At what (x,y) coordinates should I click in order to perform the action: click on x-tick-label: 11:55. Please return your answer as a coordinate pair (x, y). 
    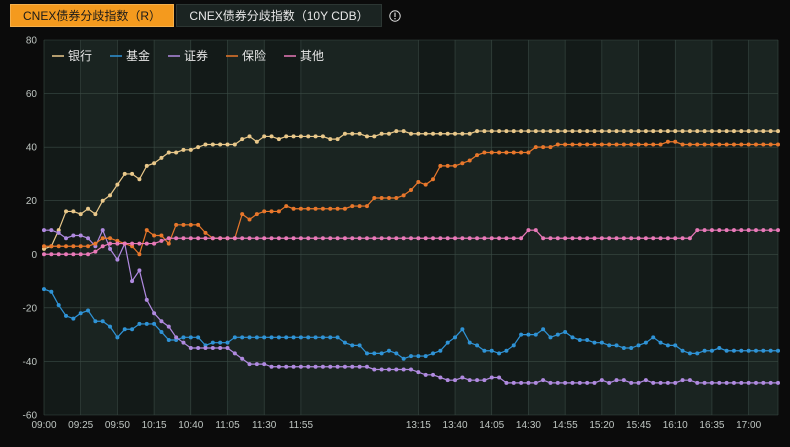
    Looking at the image, I should click on (301, 425).